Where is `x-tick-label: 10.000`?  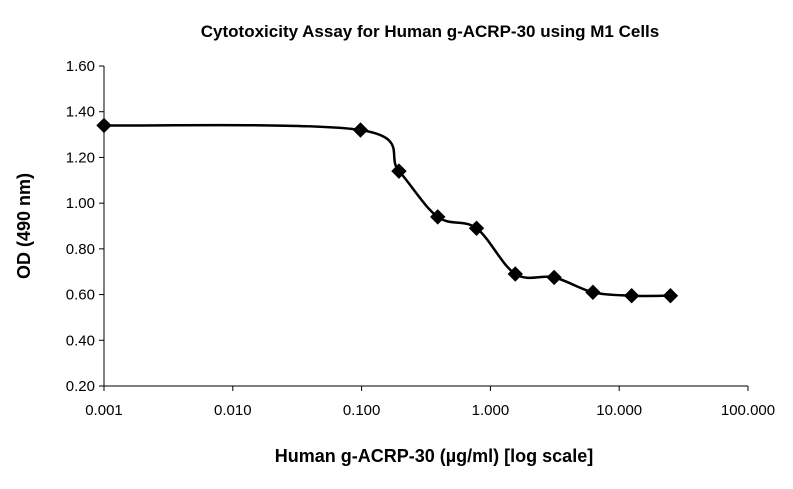
x-tick-label: 10.000 is located at coordinates (619, 410).